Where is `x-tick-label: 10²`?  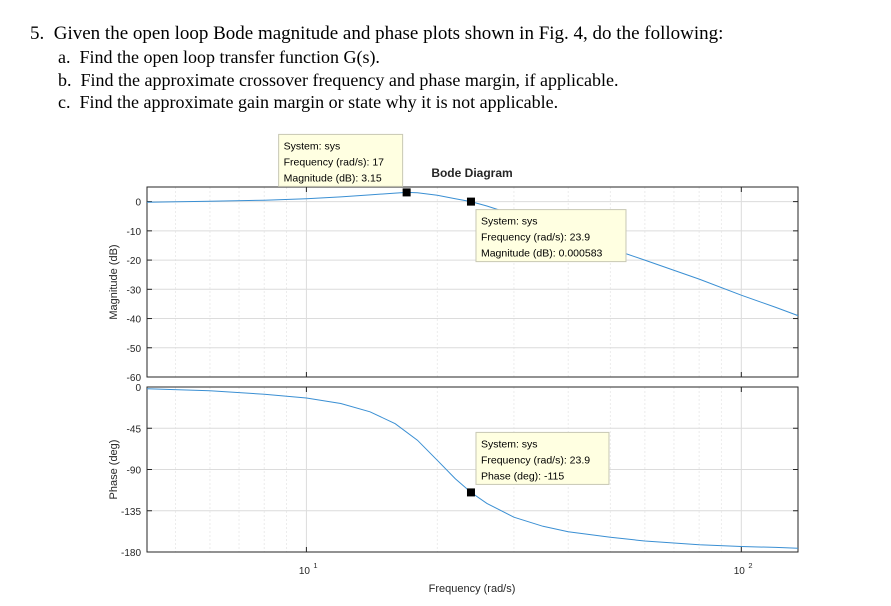 x-tick-label: 10² is located at coordinates (743, 569).